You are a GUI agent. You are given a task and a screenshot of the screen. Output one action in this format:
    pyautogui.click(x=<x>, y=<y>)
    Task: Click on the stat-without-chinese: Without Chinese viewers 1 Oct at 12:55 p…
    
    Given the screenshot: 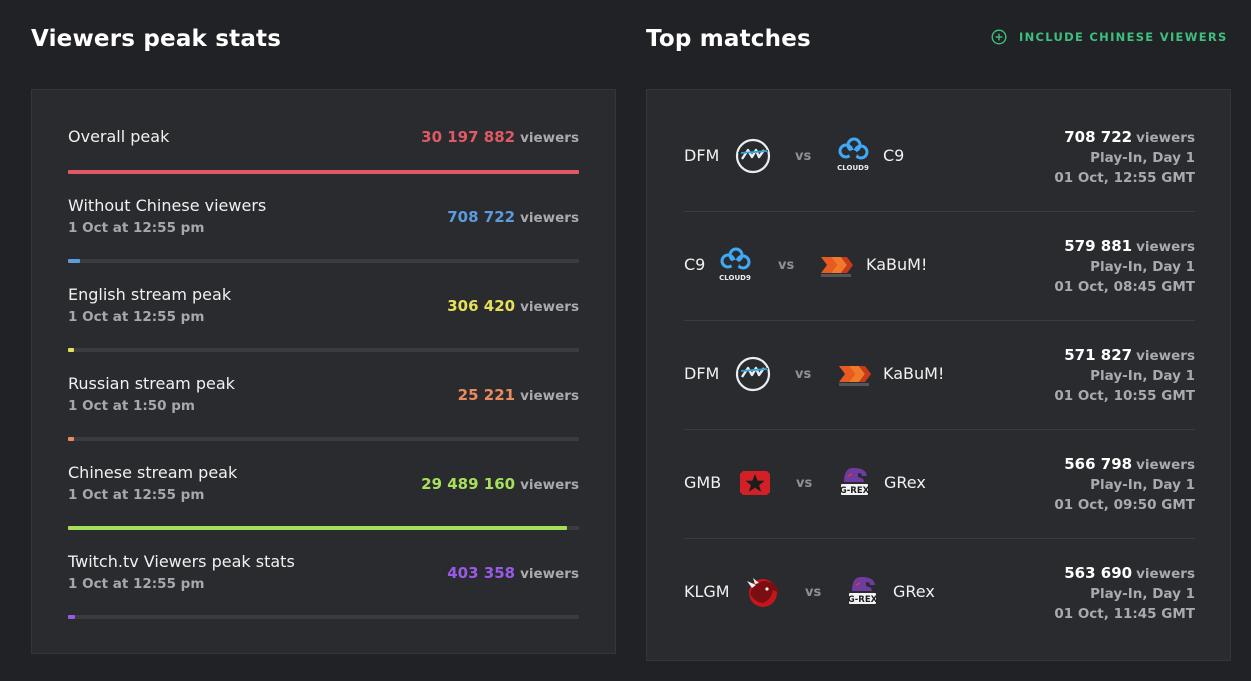 What is the action you would take?
    pyautogui.click(x=323, y=231)
    